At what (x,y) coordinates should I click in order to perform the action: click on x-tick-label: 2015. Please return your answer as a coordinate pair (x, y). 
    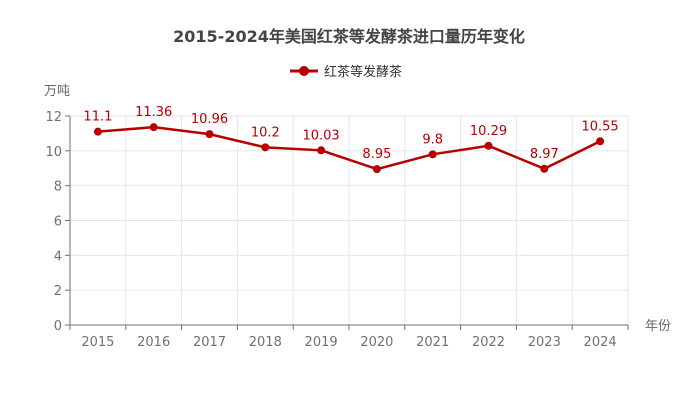
    Looking at the image, I should click on (97, 342).